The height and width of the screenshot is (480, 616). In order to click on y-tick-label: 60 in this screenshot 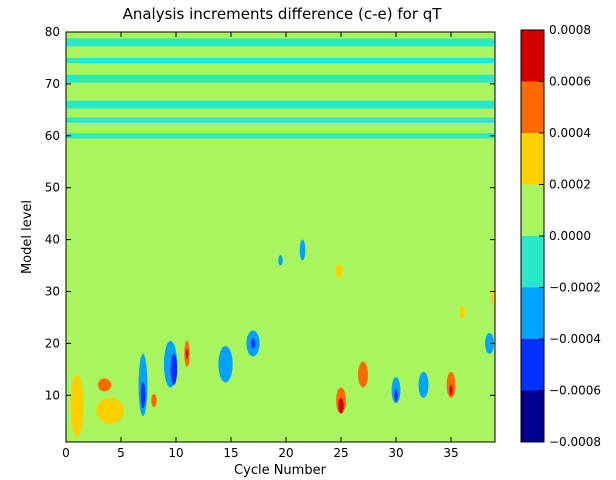, I will do `click(52, 136)`.